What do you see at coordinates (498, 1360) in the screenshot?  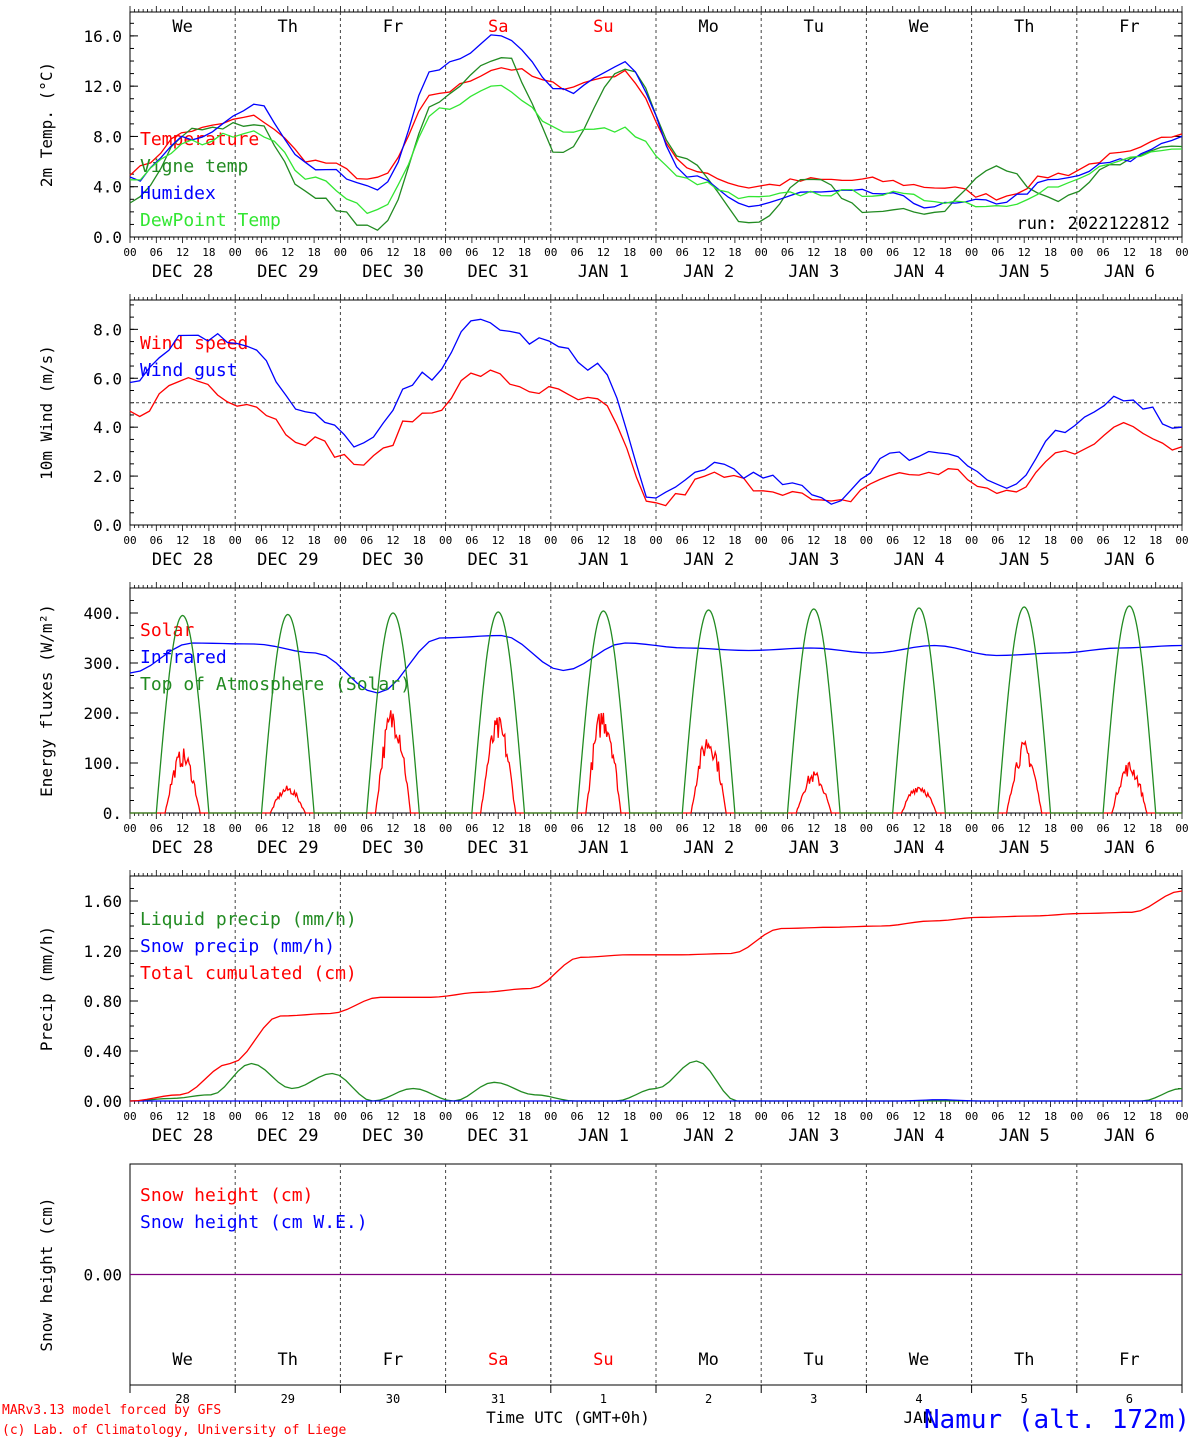 I see `weekday-label: Sa` at bounding box center [498, 1360].